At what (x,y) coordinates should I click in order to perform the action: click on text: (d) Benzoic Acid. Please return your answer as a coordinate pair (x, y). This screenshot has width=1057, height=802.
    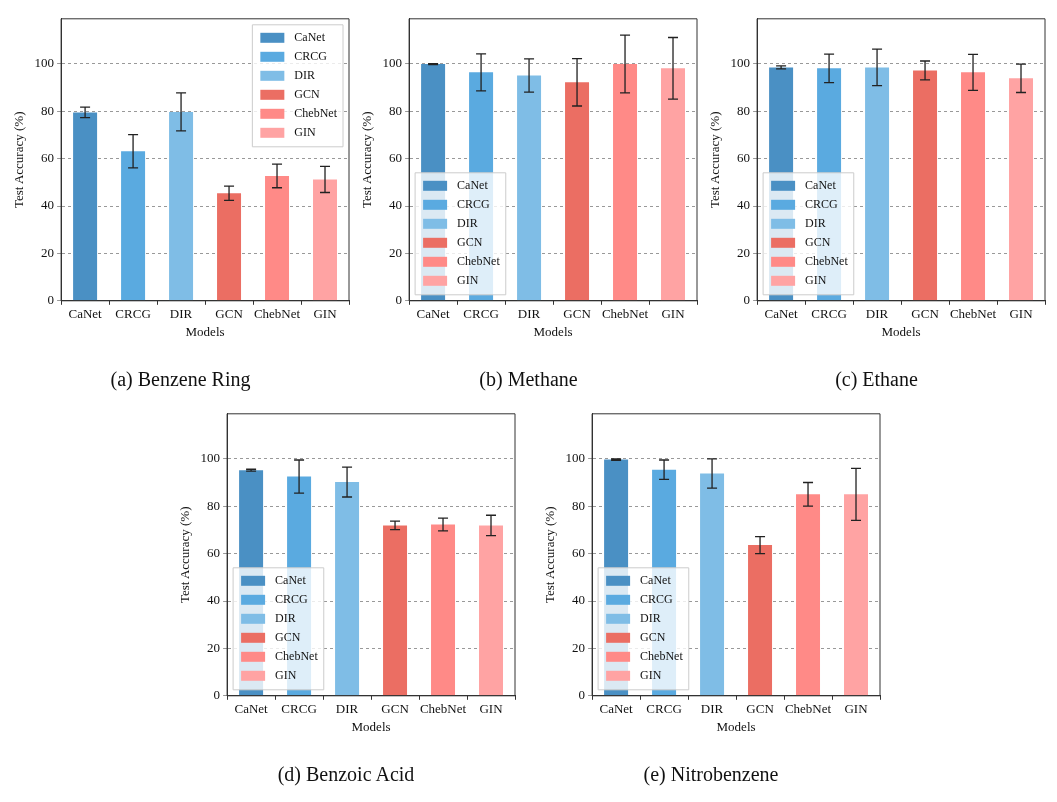
    Looking at the image, I should click on (346, 774).